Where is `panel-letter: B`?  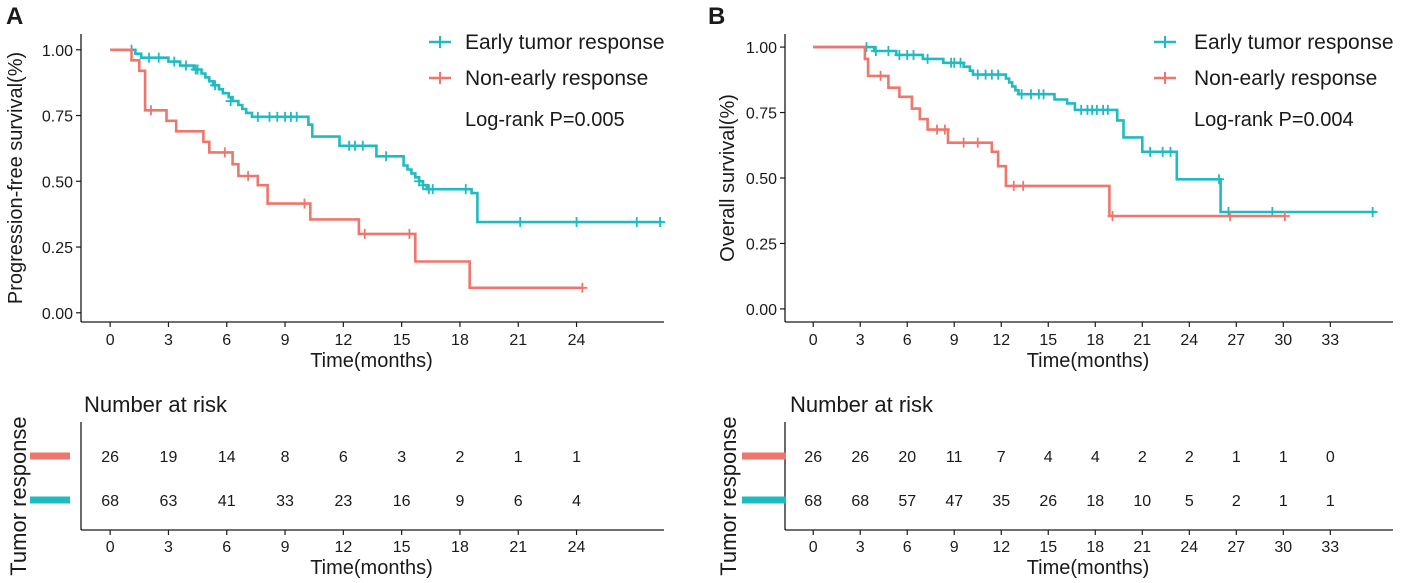
panel-letter: B is located at coordinates (716, 16).